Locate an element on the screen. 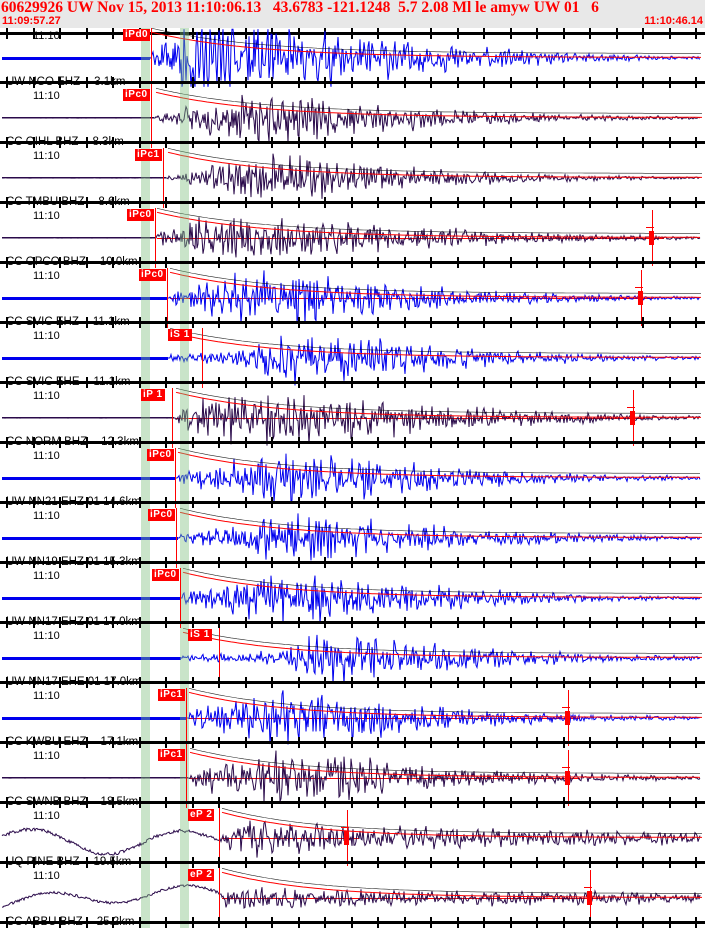 Image resolution: width=705 pixels, height=938 pixels. trace-panel: eP 211:10UQ PINE BHZ -- 19.5km is located at coordinates (352, 838).